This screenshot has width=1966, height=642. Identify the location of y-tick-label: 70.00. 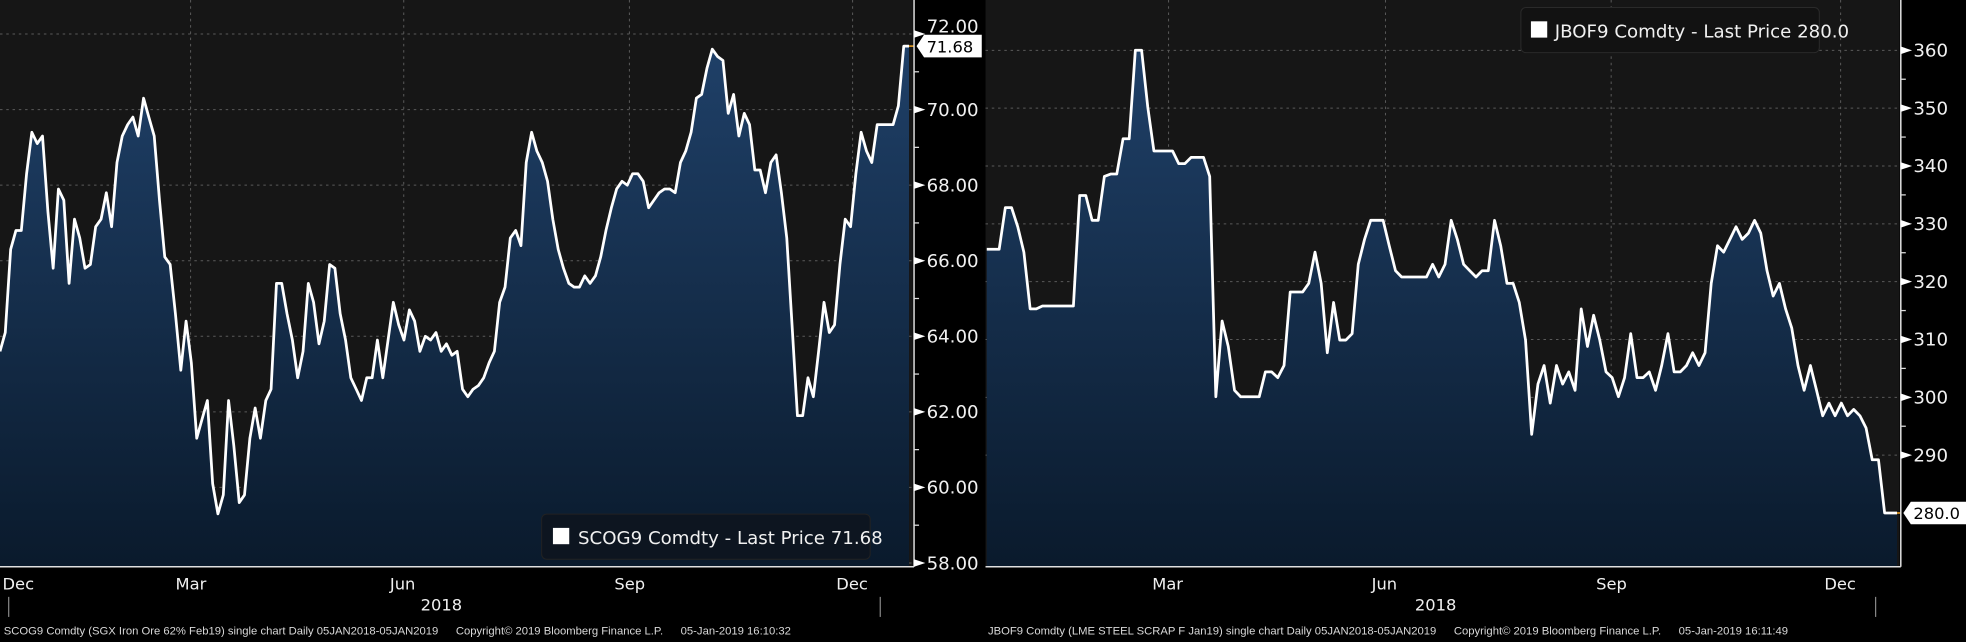
(953, 110).